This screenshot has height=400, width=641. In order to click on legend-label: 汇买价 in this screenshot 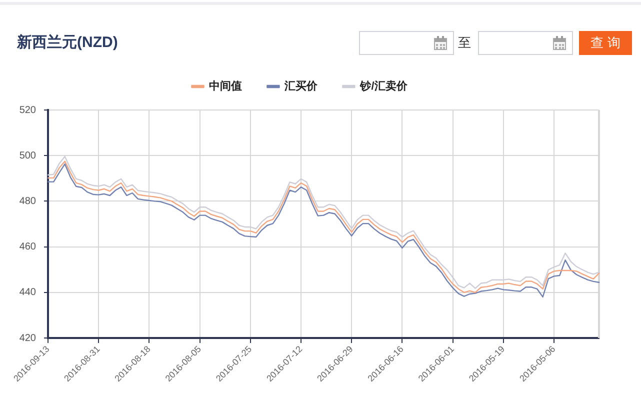, I will do `click(301, 86)`.